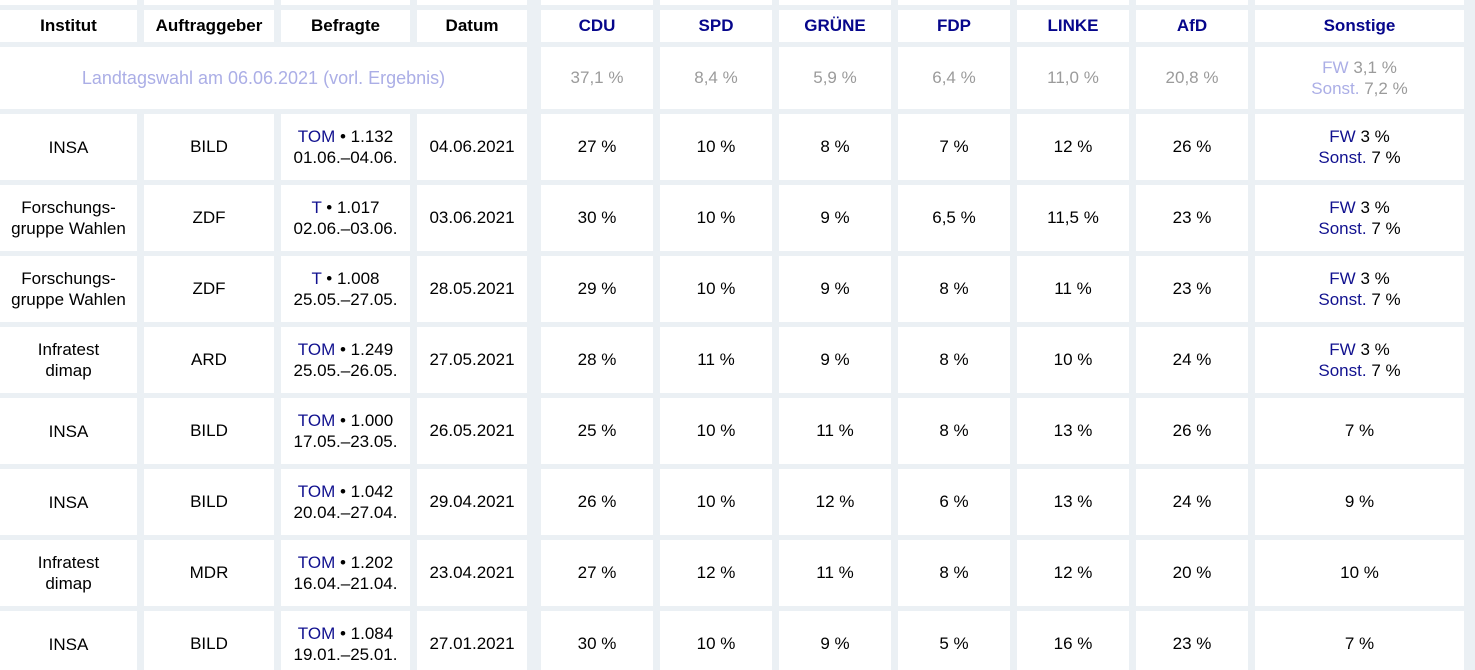 Image resolution: width=1475 pixels, height=670 pixels. Describe the element at coordinates (954, 78) in the screenshot. I see `result-value-cell-fdp: 6,4 %` at that location.